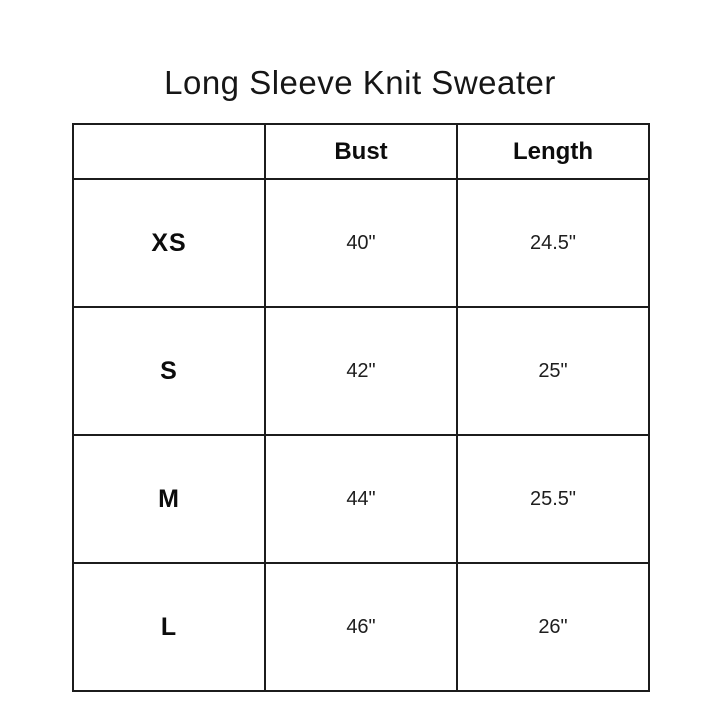  I want to click on length-value-l: 26", so click(553, 627).